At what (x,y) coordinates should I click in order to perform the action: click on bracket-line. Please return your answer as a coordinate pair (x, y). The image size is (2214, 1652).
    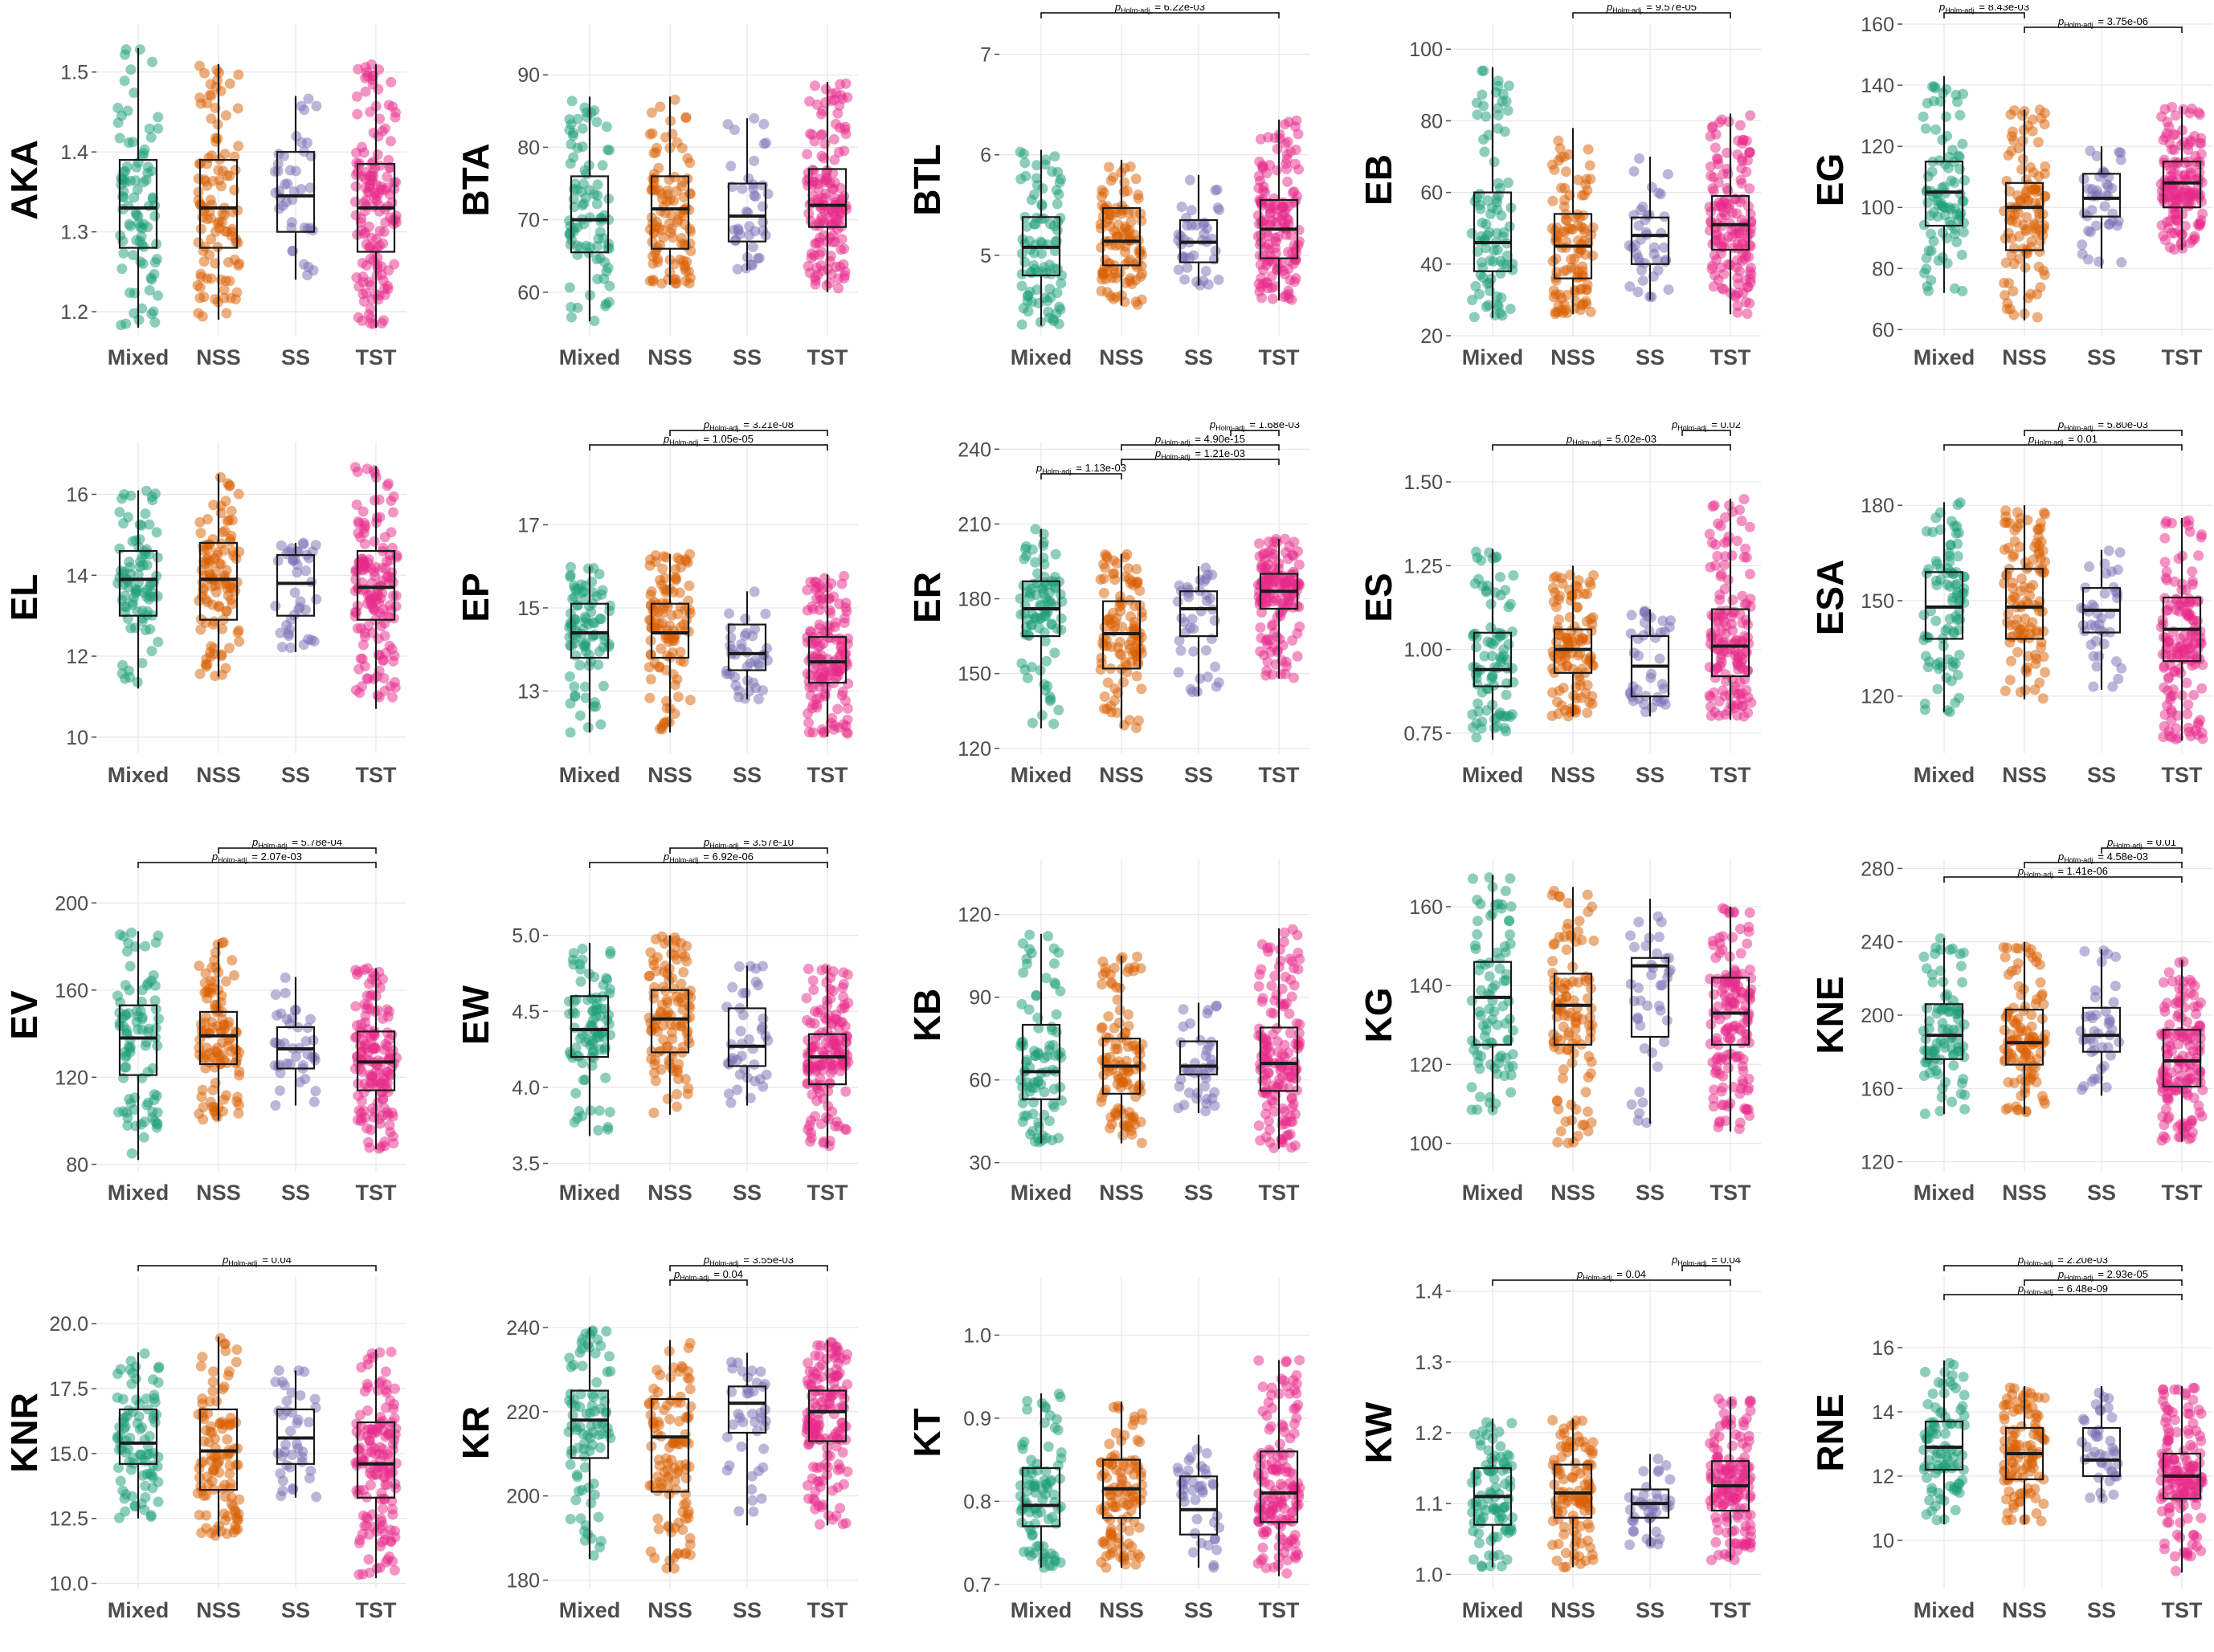
    Looking at the image, I should click on (2103, 30).